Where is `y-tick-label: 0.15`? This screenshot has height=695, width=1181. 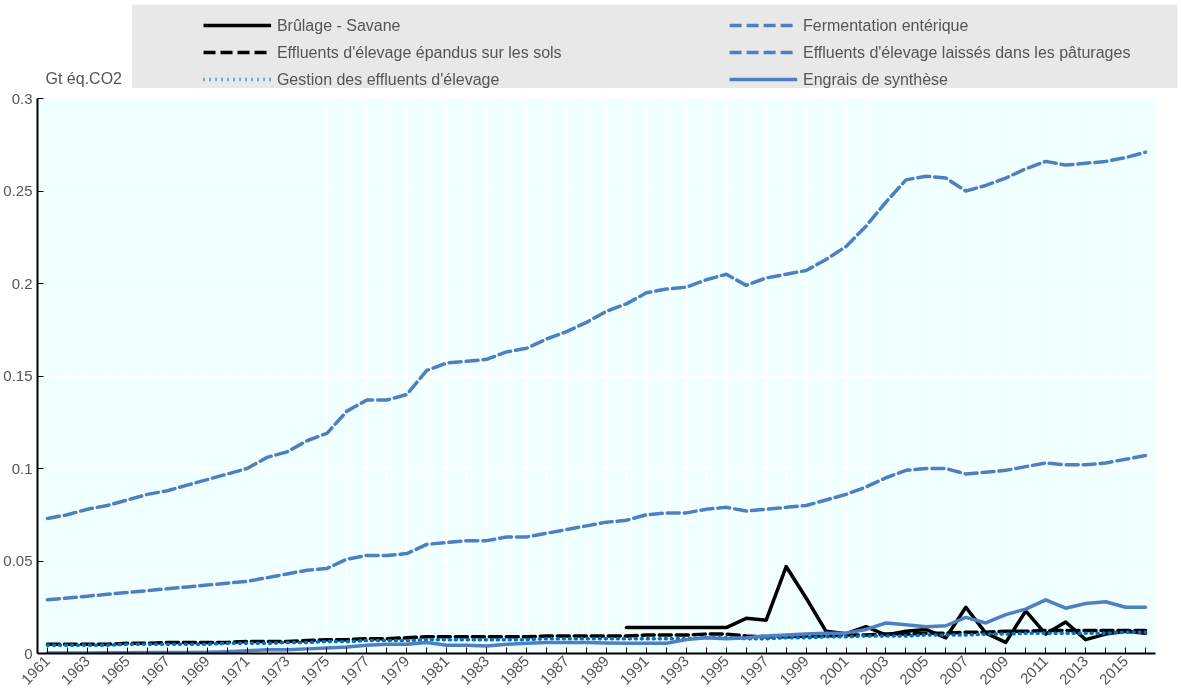
y-tick-label: 0.15 is located at coordinates (18, 375).